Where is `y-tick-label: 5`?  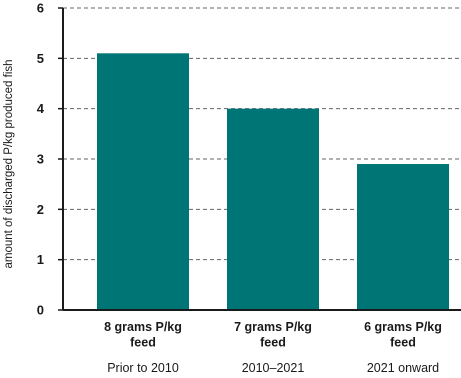 y-tick-label: 5 is located at coordinates (40, 58).